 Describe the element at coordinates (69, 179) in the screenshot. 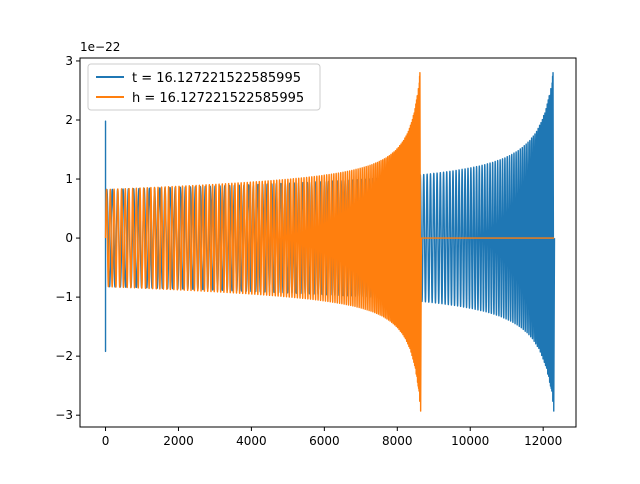

I see `y-tick-label: 1` at that location.